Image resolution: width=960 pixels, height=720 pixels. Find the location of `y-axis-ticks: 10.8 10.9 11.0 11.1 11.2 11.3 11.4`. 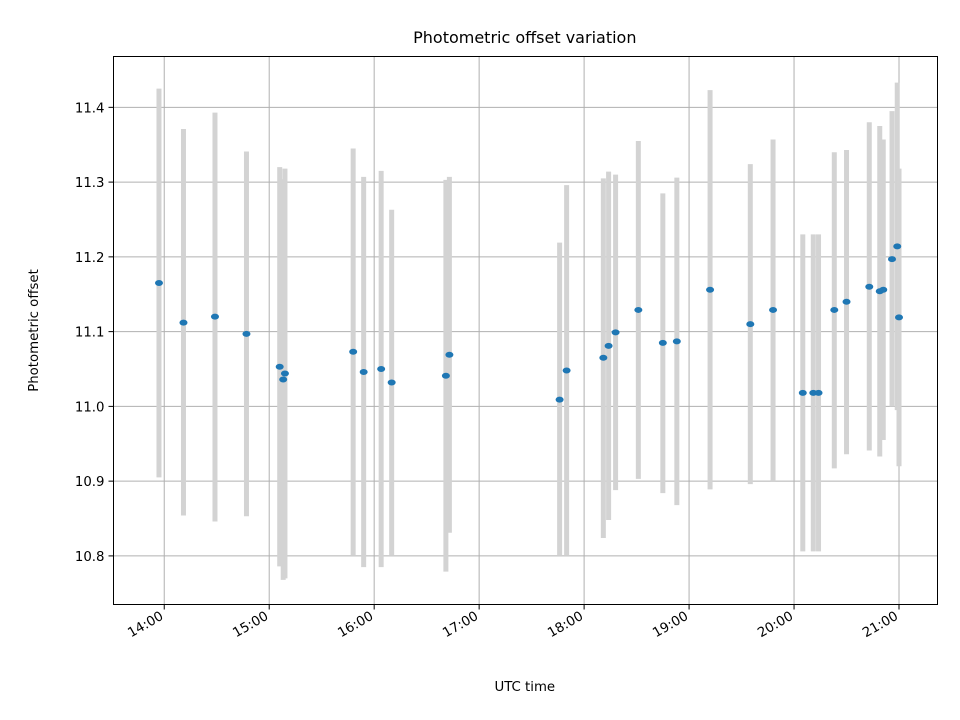

y-axis-ticks: 10.8 10.9 11.0 11.1 11.2 11.3 11.4 is located at coordinates (94, 333).